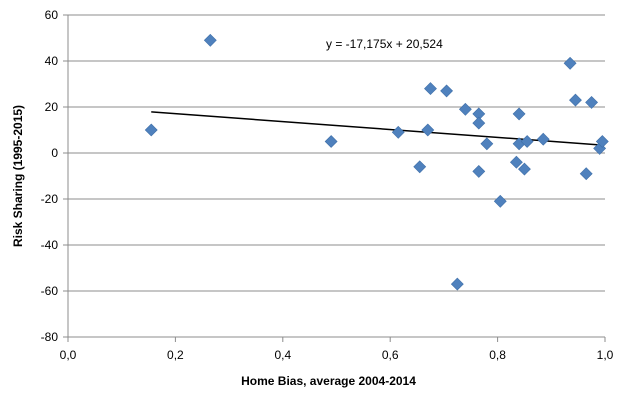 This screenshot has width=625, height=394. I want to click on x-axis-ticks: 0,0 0,2 0,4 0,6 0,8 1,0, so click(337, 349).